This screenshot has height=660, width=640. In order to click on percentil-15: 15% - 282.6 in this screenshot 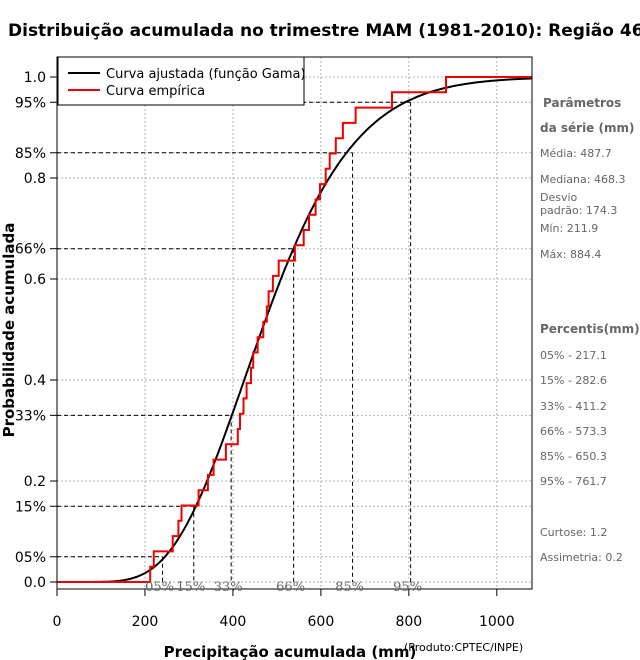, I will do `click(573, 380)`.